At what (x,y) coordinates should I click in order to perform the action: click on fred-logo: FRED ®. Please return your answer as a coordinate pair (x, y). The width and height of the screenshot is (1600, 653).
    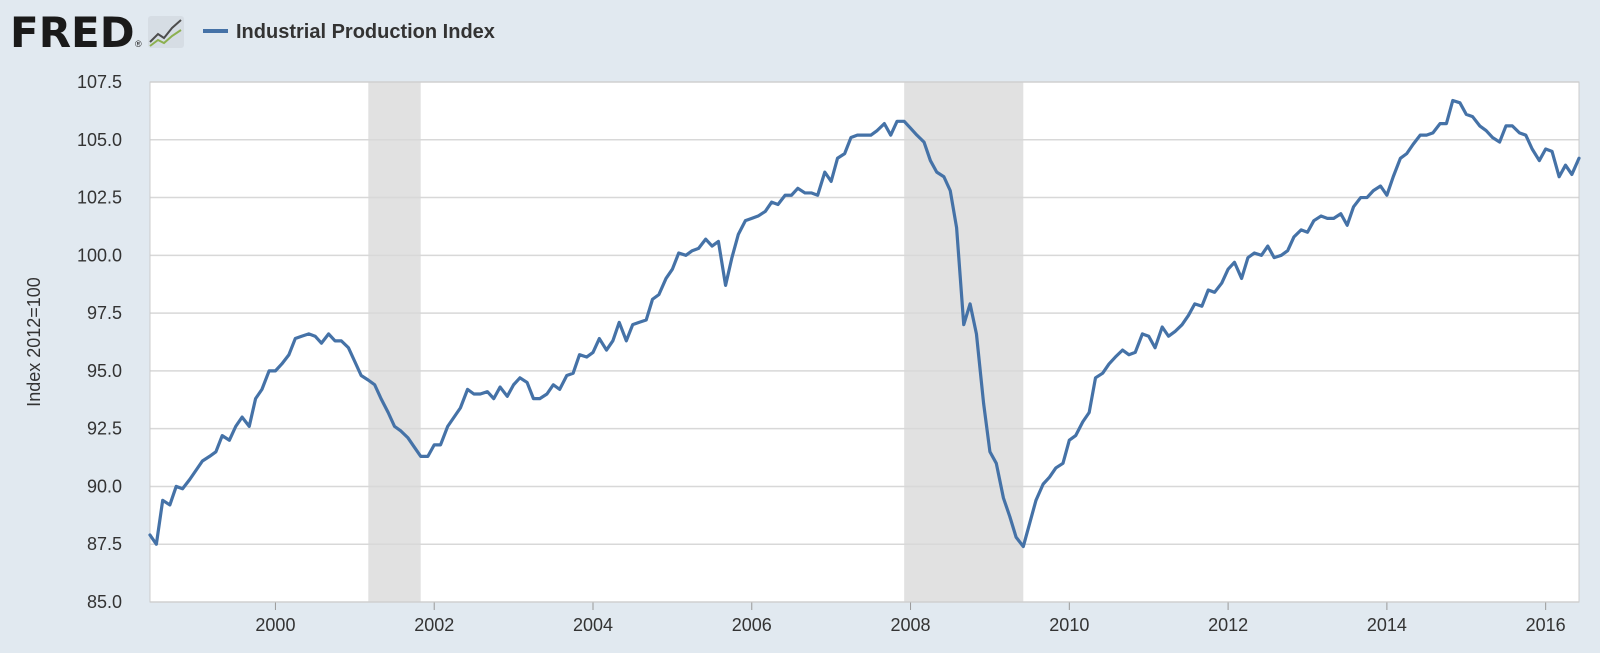
    Looking at the image, I should click on (97, 32).